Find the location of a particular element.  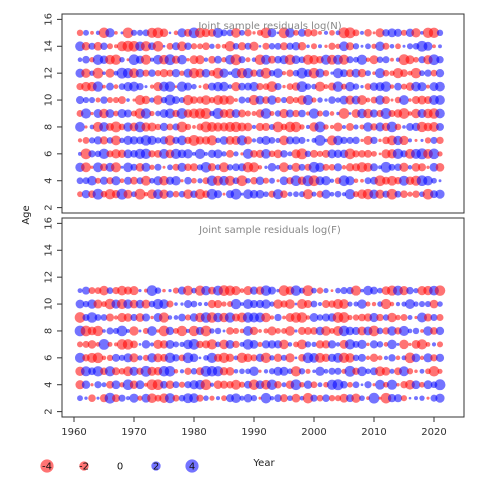

legend-label: 0 is located at coordinates (120, 467).